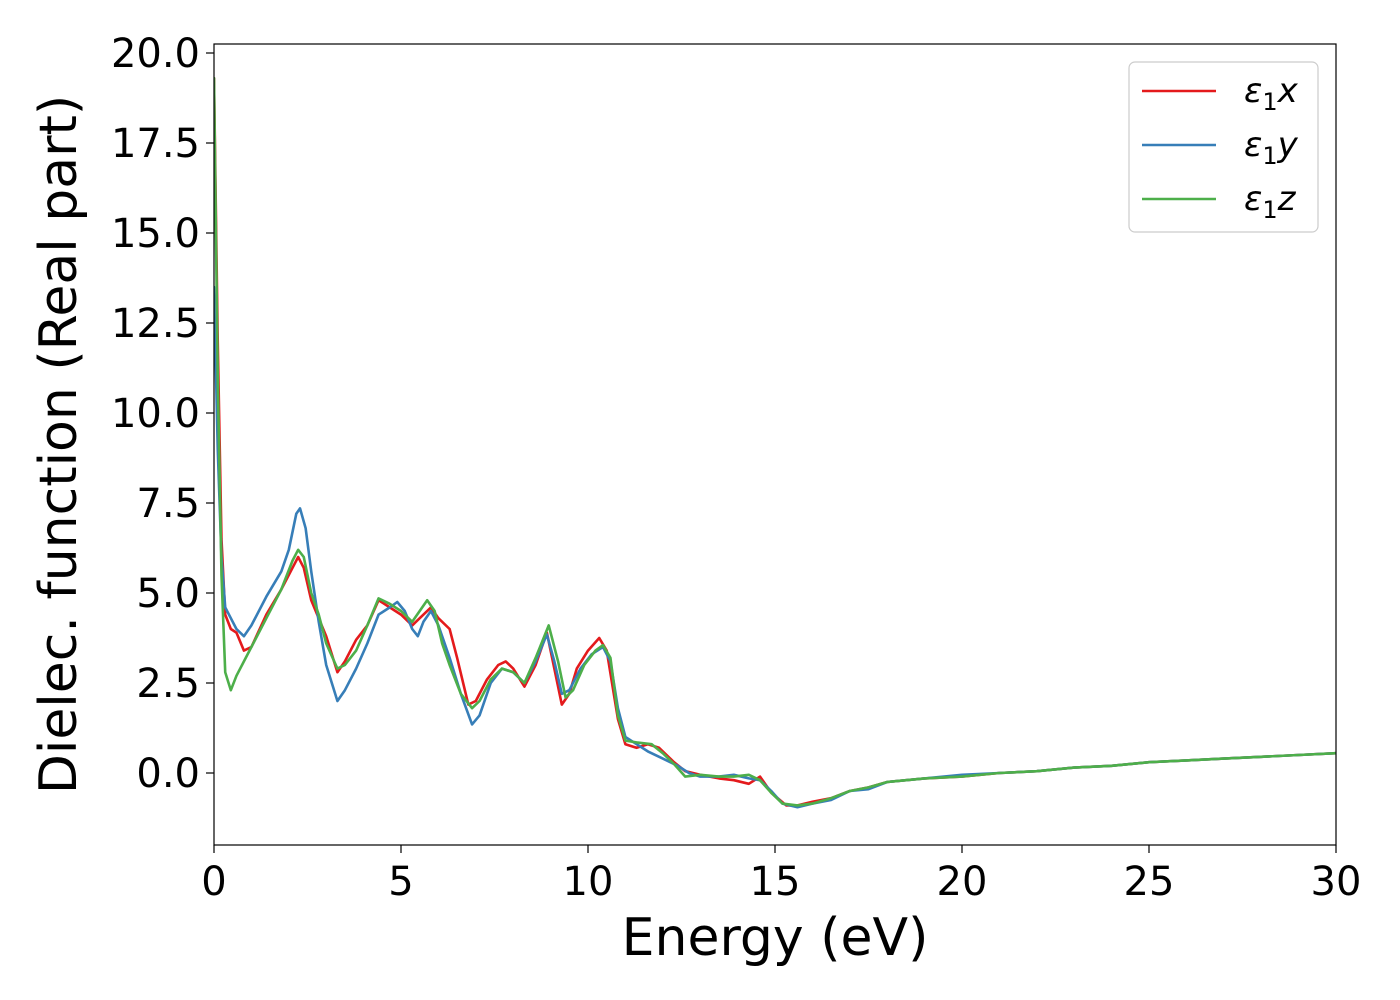  I want to click on legend: ε1x ε1y ε1z, so click(1223, 147).